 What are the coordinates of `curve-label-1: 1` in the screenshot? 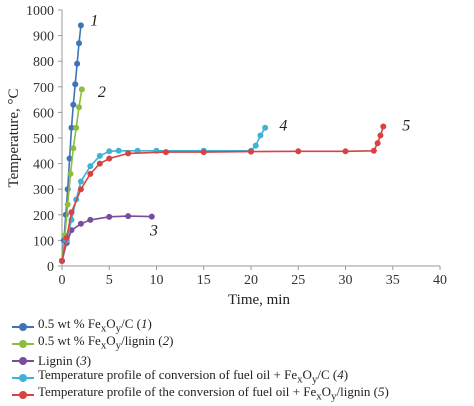 It's located at (94, 20).